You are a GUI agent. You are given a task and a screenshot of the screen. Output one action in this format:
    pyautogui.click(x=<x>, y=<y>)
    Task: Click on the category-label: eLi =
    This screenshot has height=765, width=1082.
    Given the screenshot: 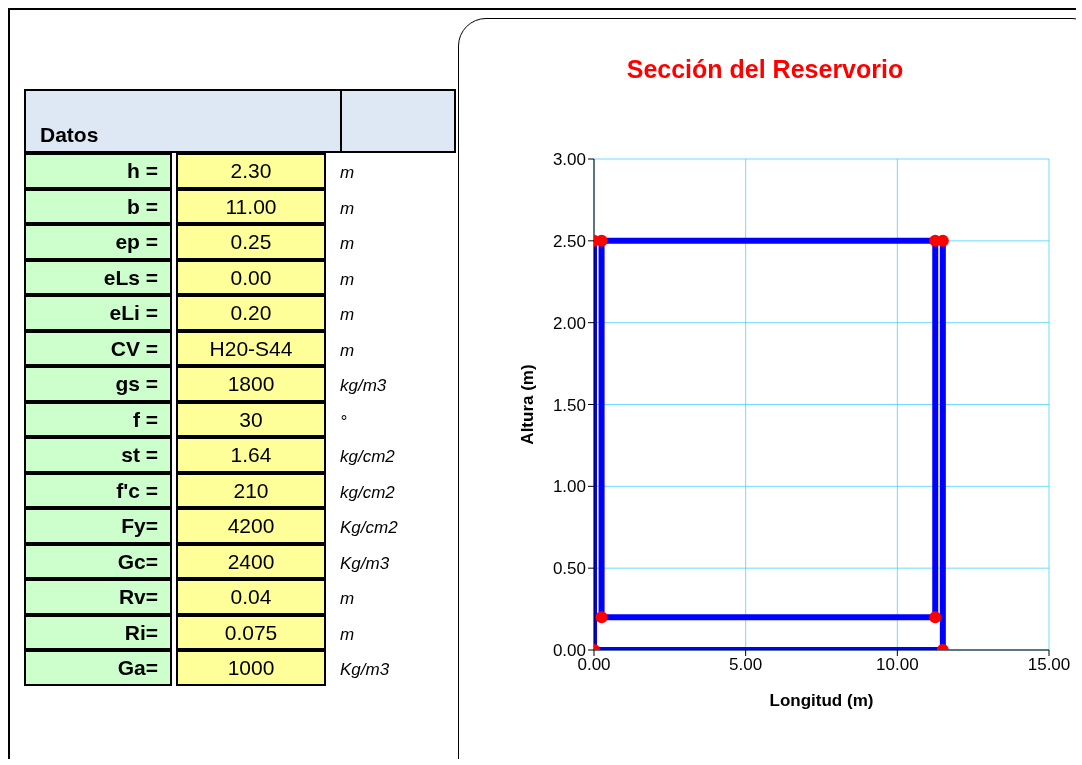 What is the action you would take?
    pyautogui.click(x=98, y=313)
    